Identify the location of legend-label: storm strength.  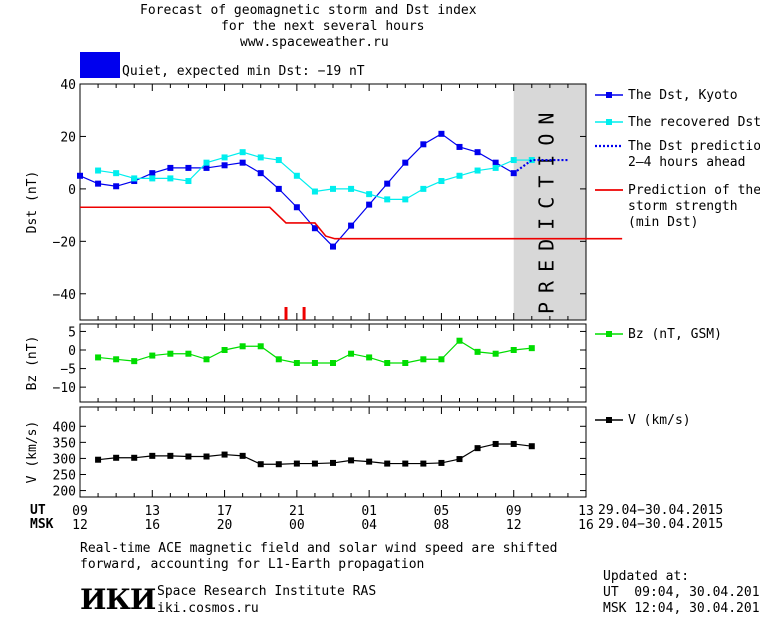
(683, 206).